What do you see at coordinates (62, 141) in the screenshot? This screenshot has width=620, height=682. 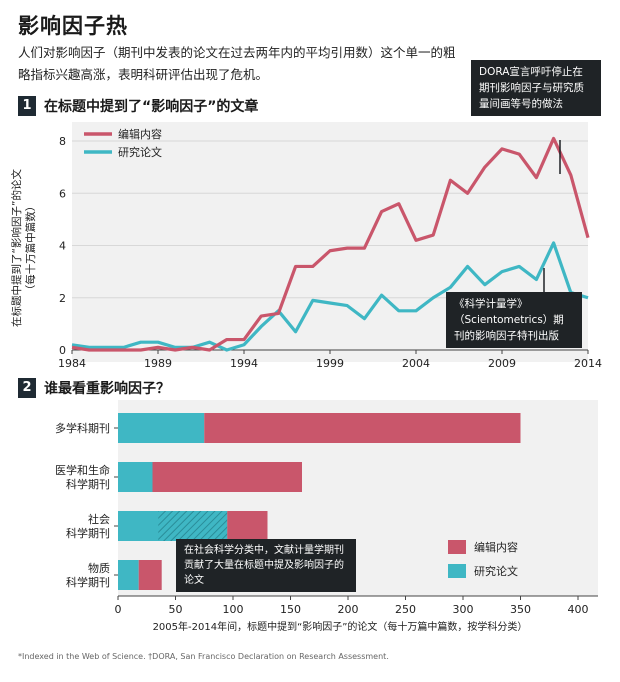 I see `line-chart-y-tick: 8` at bounding box center [62, 141].